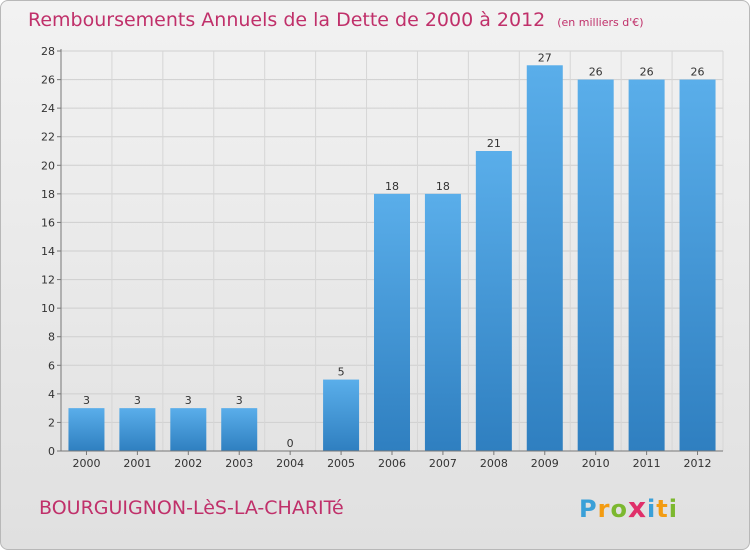 This screenshot has width=750, height=550. What do you see at coordinates (188, 463) in the screenshot?
I see `x-tick-label: 2002` at bounding box center [188, 463].